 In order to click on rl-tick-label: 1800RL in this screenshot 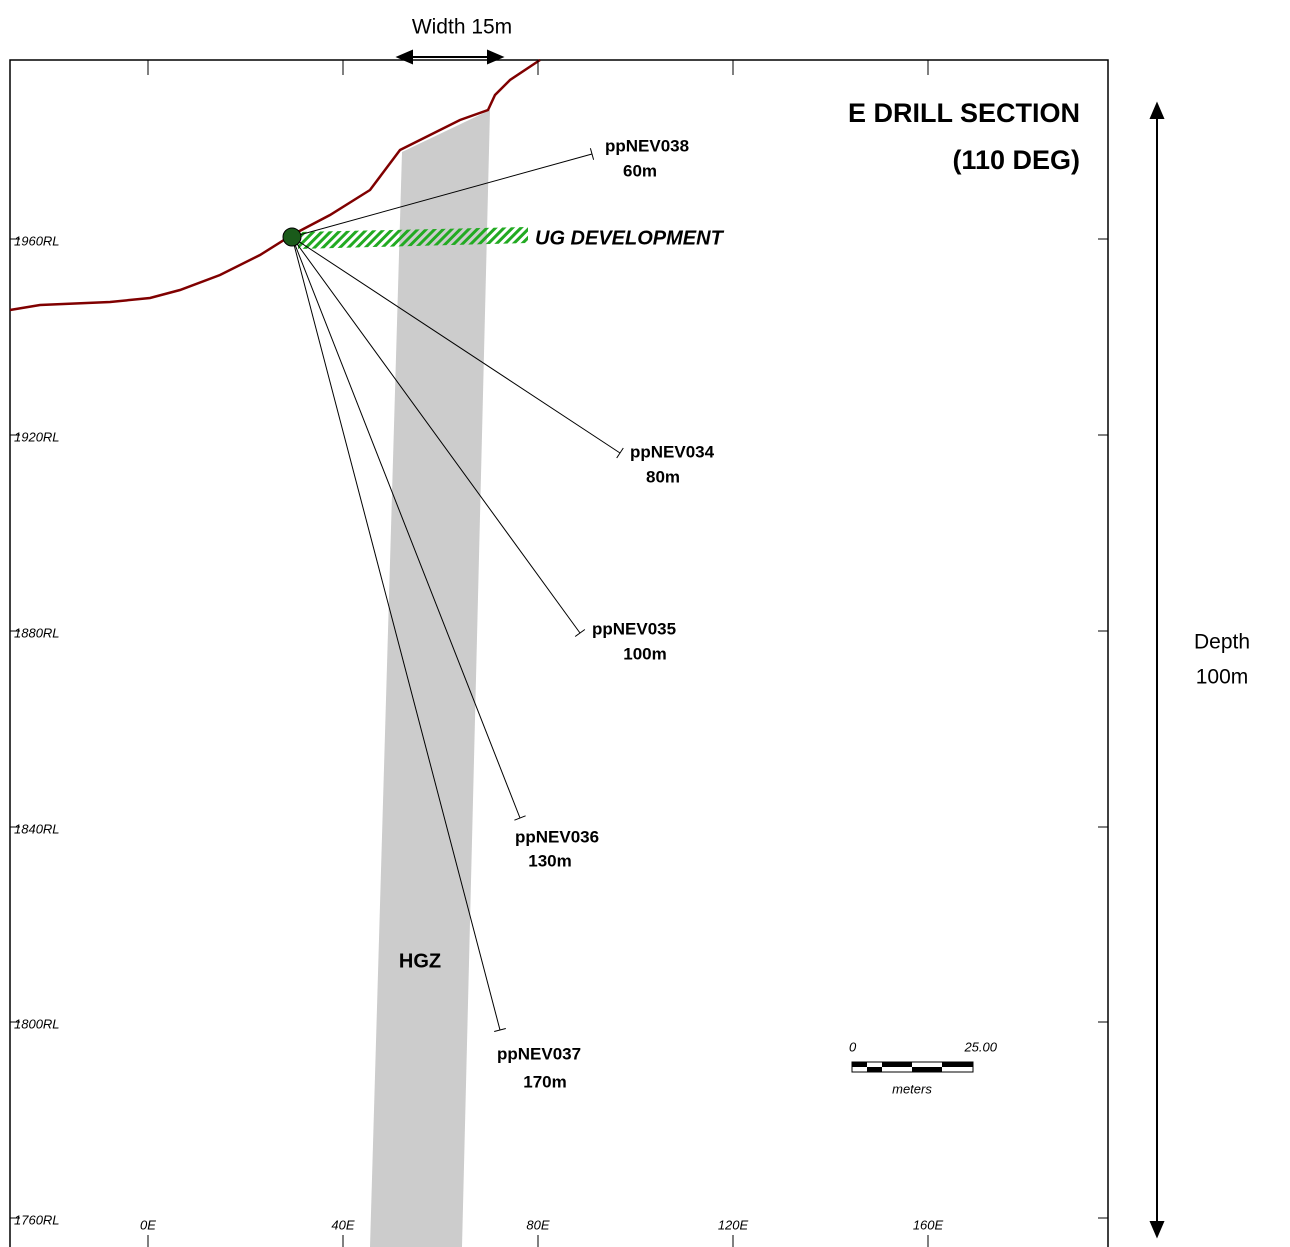, I will do `click(37, 1023)`.